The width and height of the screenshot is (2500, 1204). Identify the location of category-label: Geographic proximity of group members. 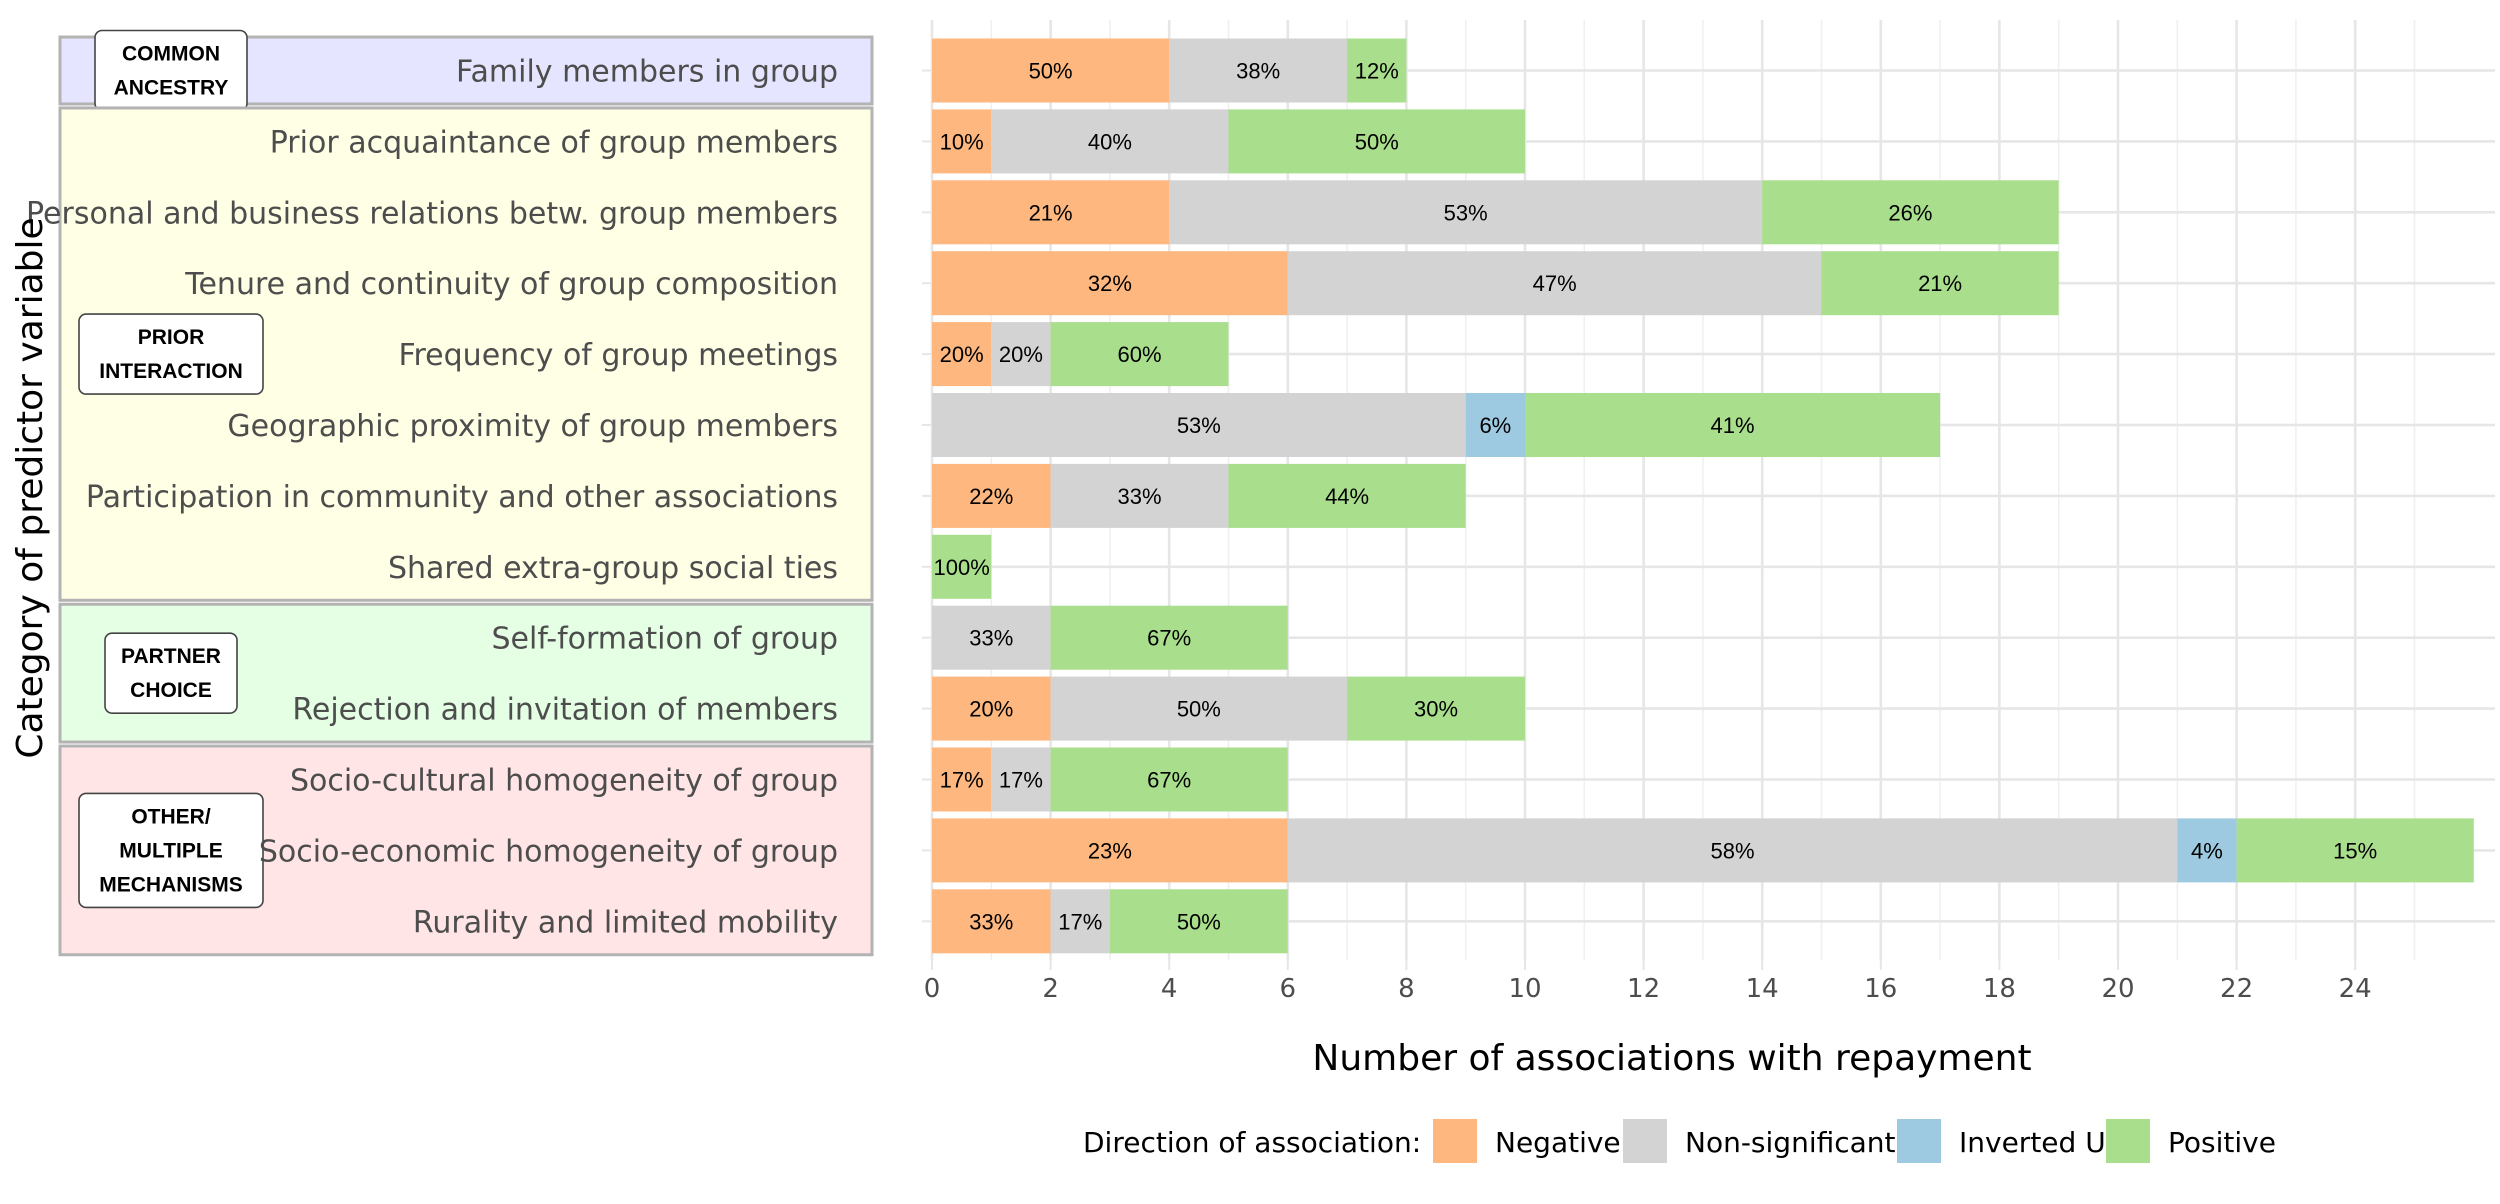
(532, 426).